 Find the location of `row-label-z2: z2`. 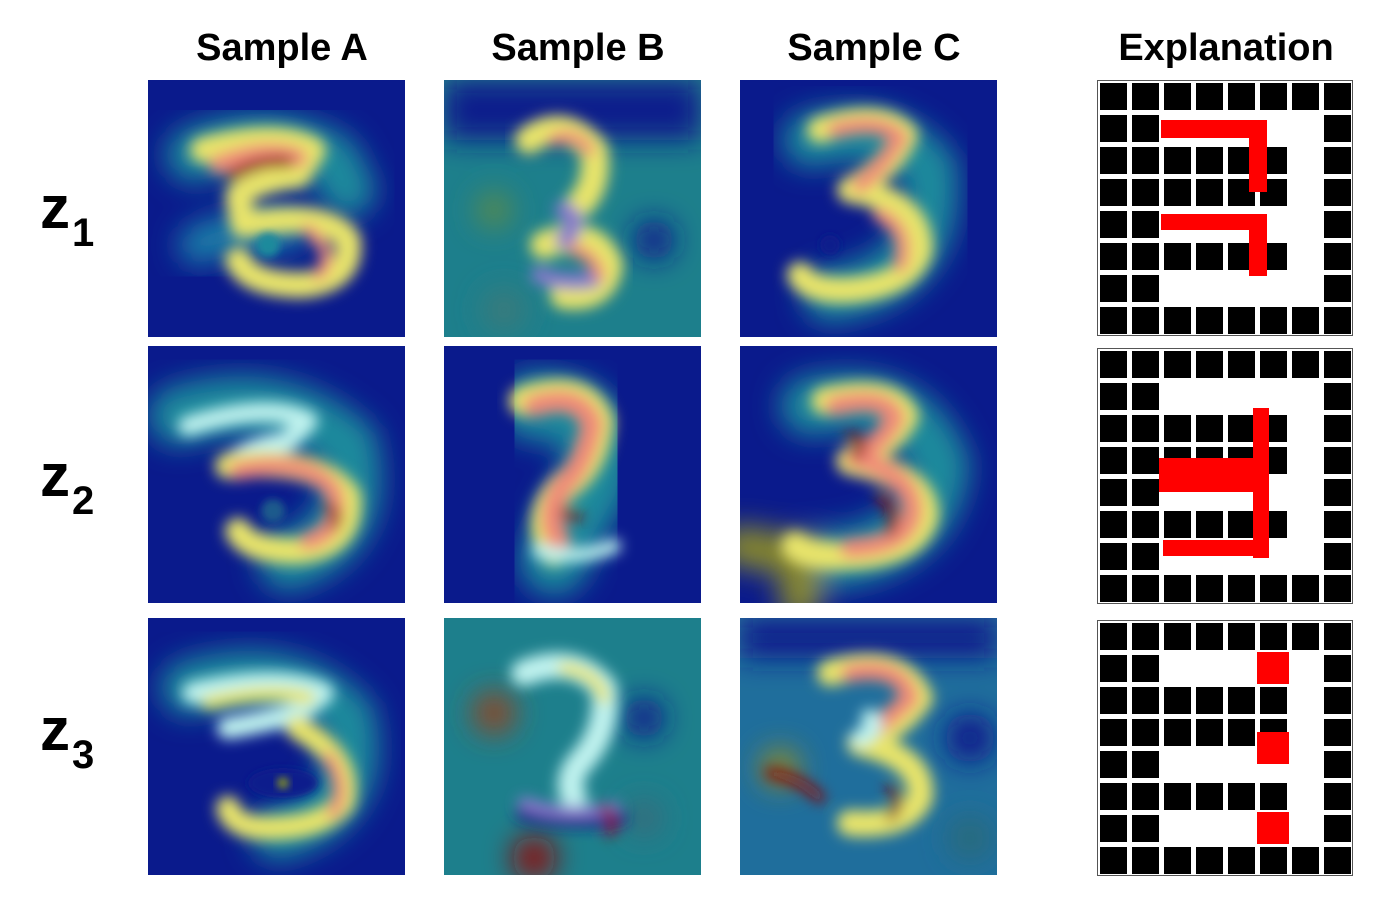

row-label-z2: z2 is located at coordinates (85, 488).